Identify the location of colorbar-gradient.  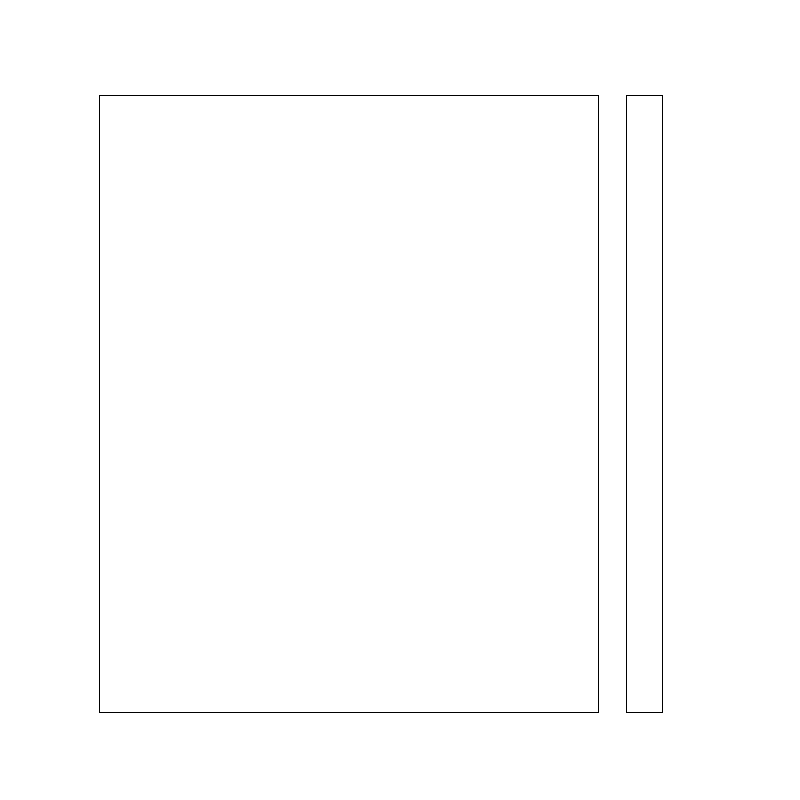
(644, 404).